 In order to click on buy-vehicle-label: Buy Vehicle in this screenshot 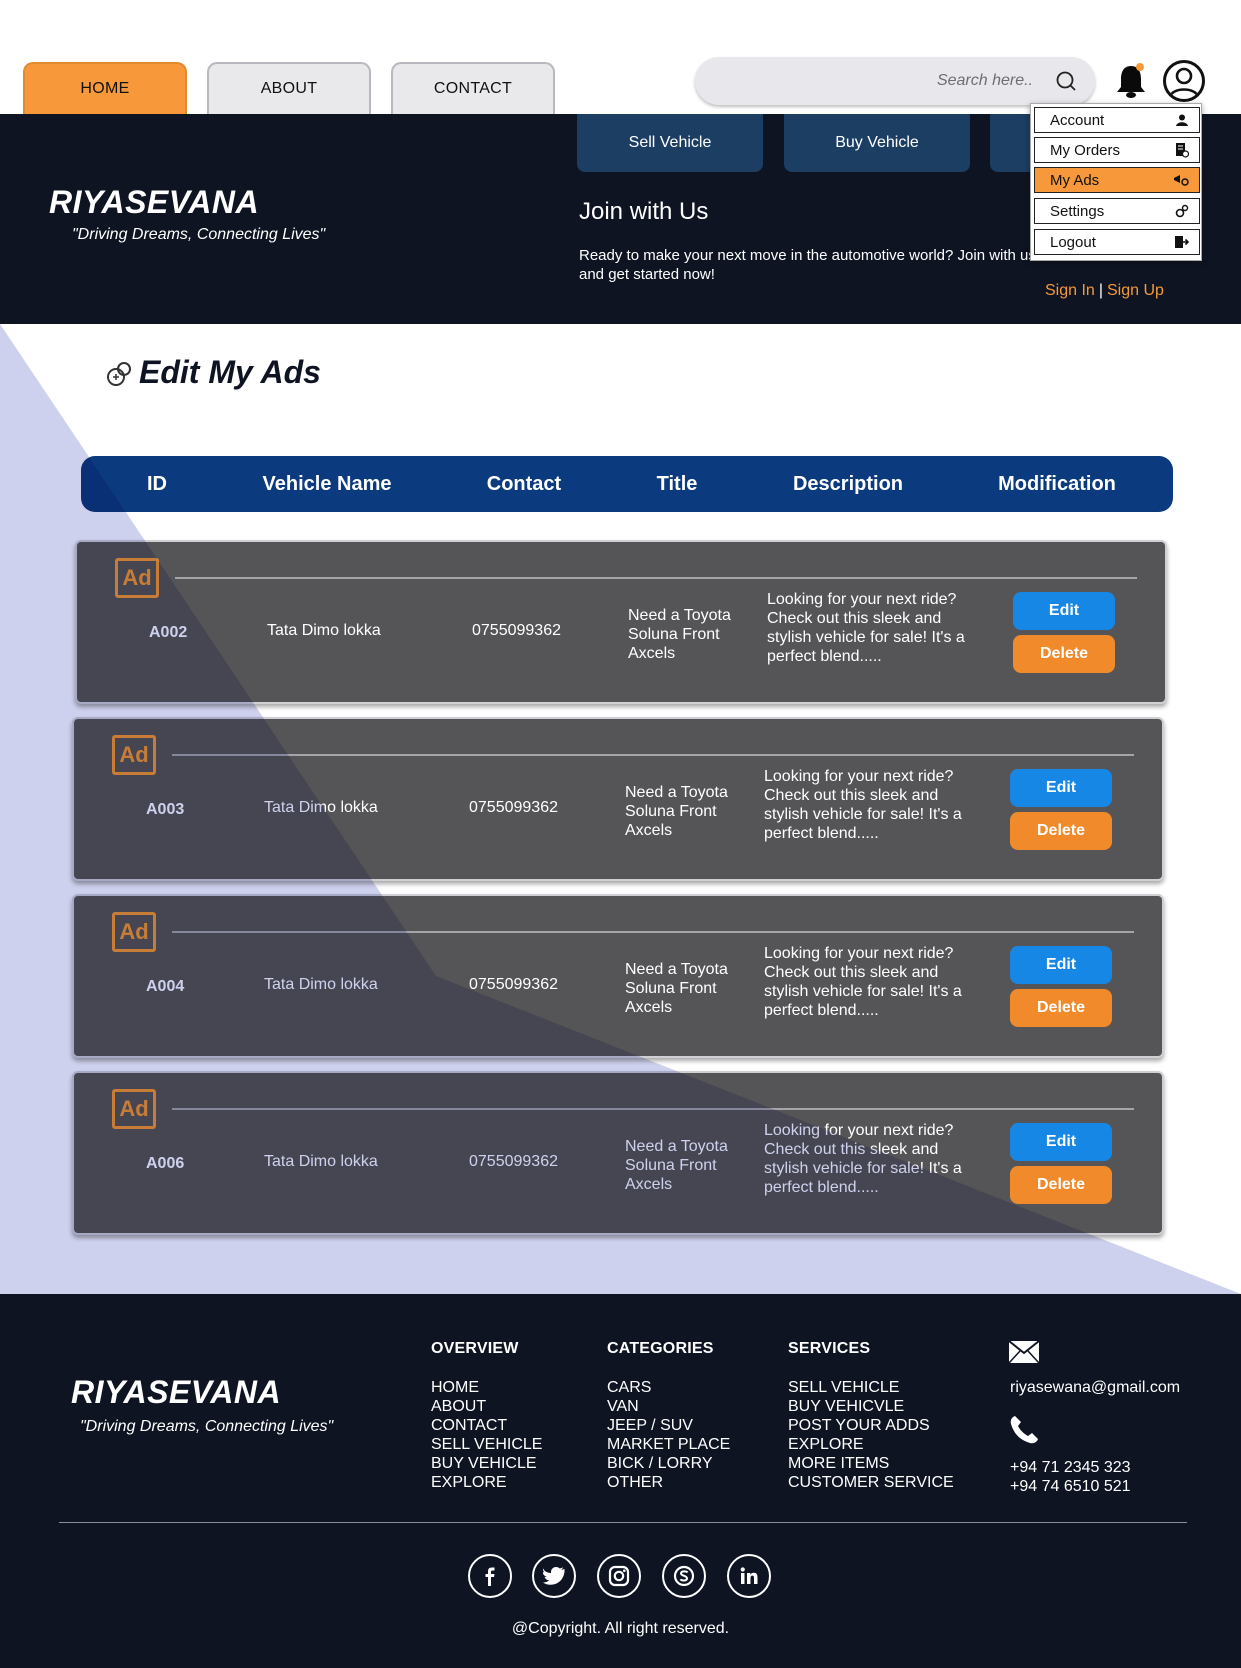, I will do `click(877, 142)`.